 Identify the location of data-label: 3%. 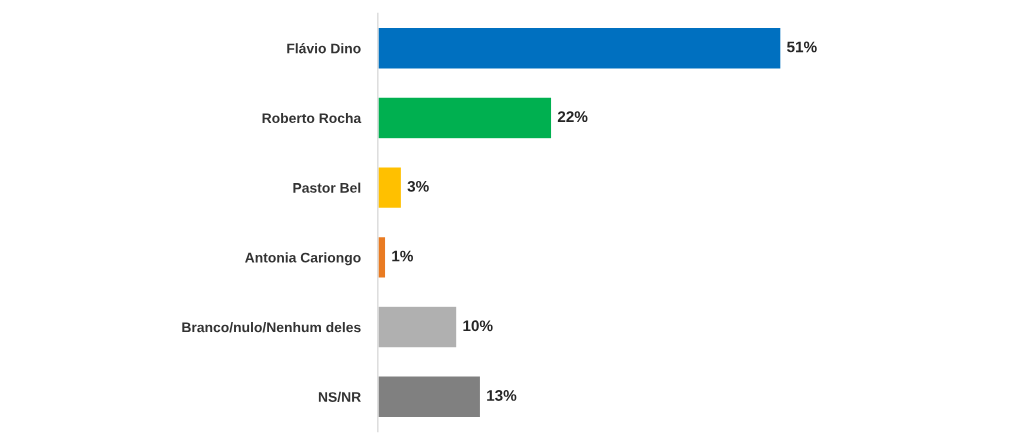
(418, 186).